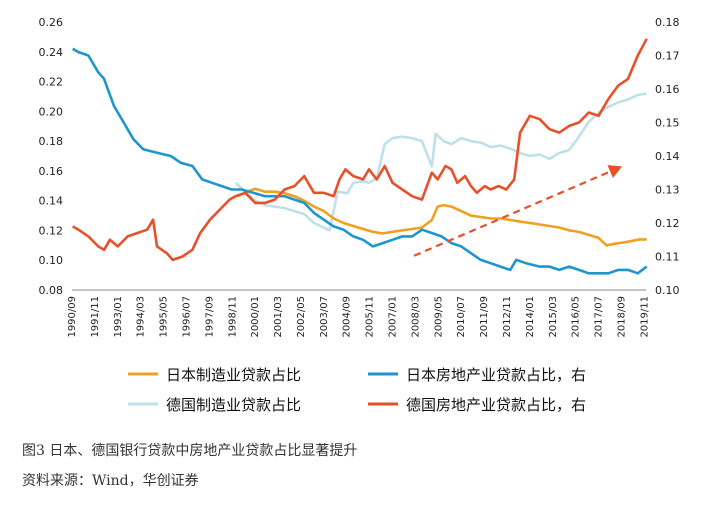  I want to click on x-tick-label: 2011/09, so click(484, 317).